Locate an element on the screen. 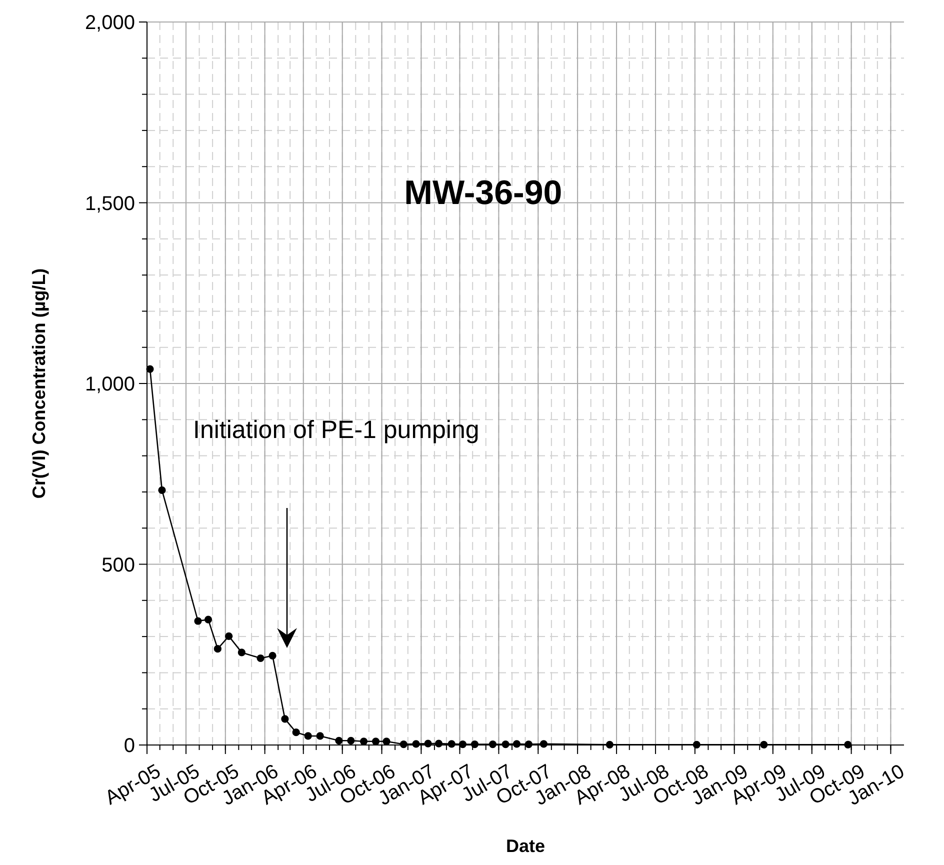 The image size is (944, 865). y-axis-title: Cr(VI) Concentration (µg/L) is located at coordinates (39, 383).